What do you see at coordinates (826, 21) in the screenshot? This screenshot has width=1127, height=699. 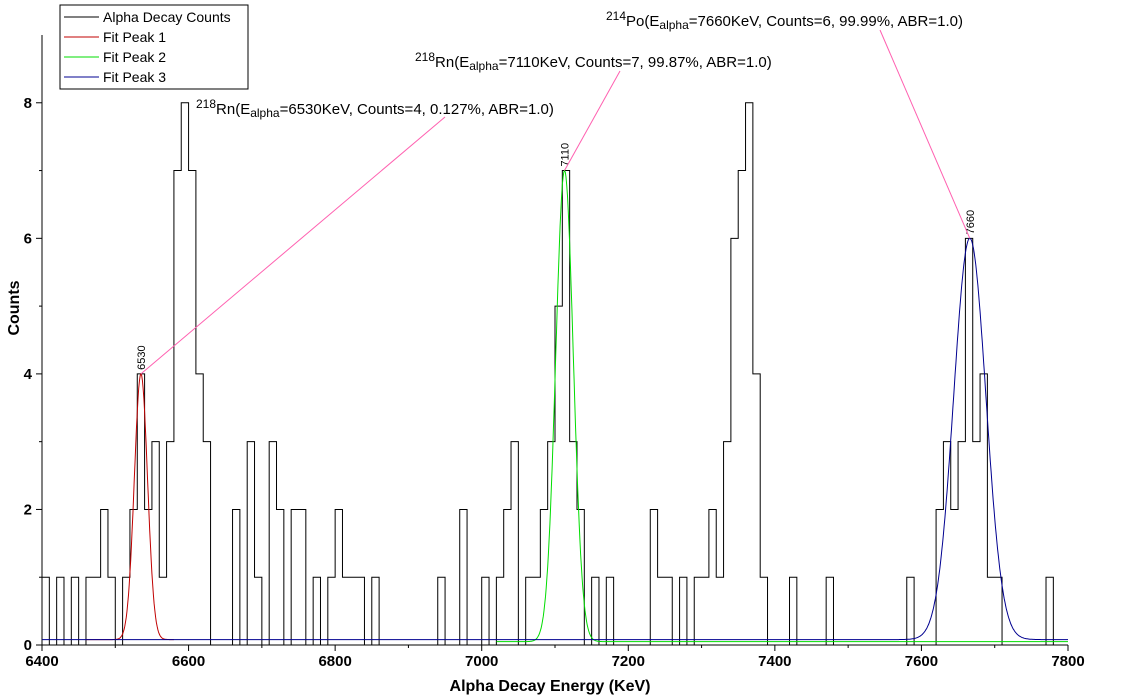 I see `annotation-detail: =7660KeV, Counts=6, 99.99%, ABR=1.0)` at bounding box center [826, 21].